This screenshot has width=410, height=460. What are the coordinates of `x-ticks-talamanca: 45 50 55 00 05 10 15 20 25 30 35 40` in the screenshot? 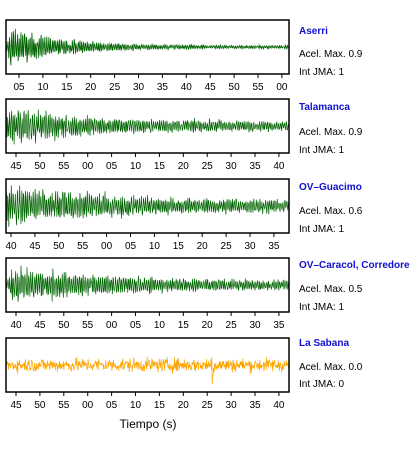 It's located at (147, 162).